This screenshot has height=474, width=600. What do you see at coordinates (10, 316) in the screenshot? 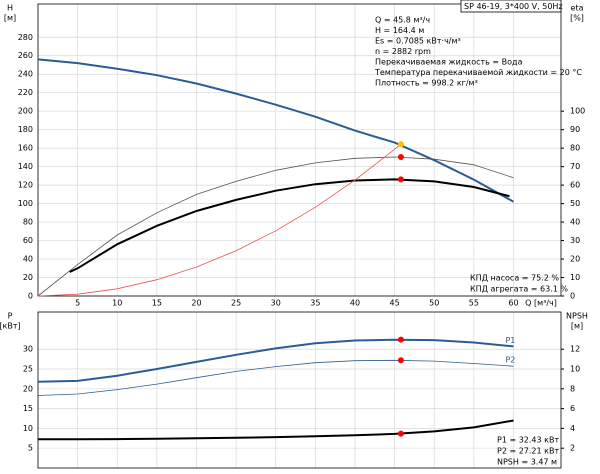
I see `y-axis-label: P` at bounding box center [10, 316].